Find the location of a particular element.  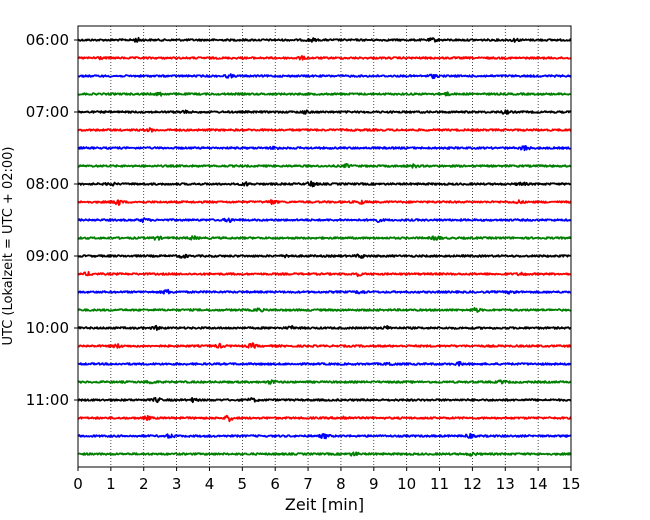

y-tick-label: 07:00 is located at coordinates (47, 112).